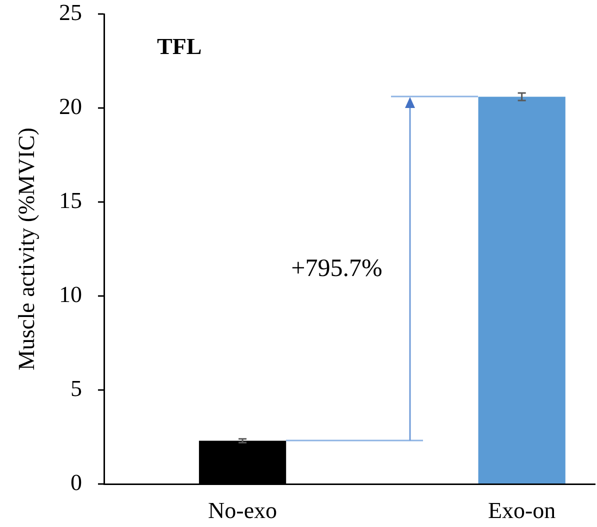  I want to click on x-tick-label: No-exo, so click(243, 510).